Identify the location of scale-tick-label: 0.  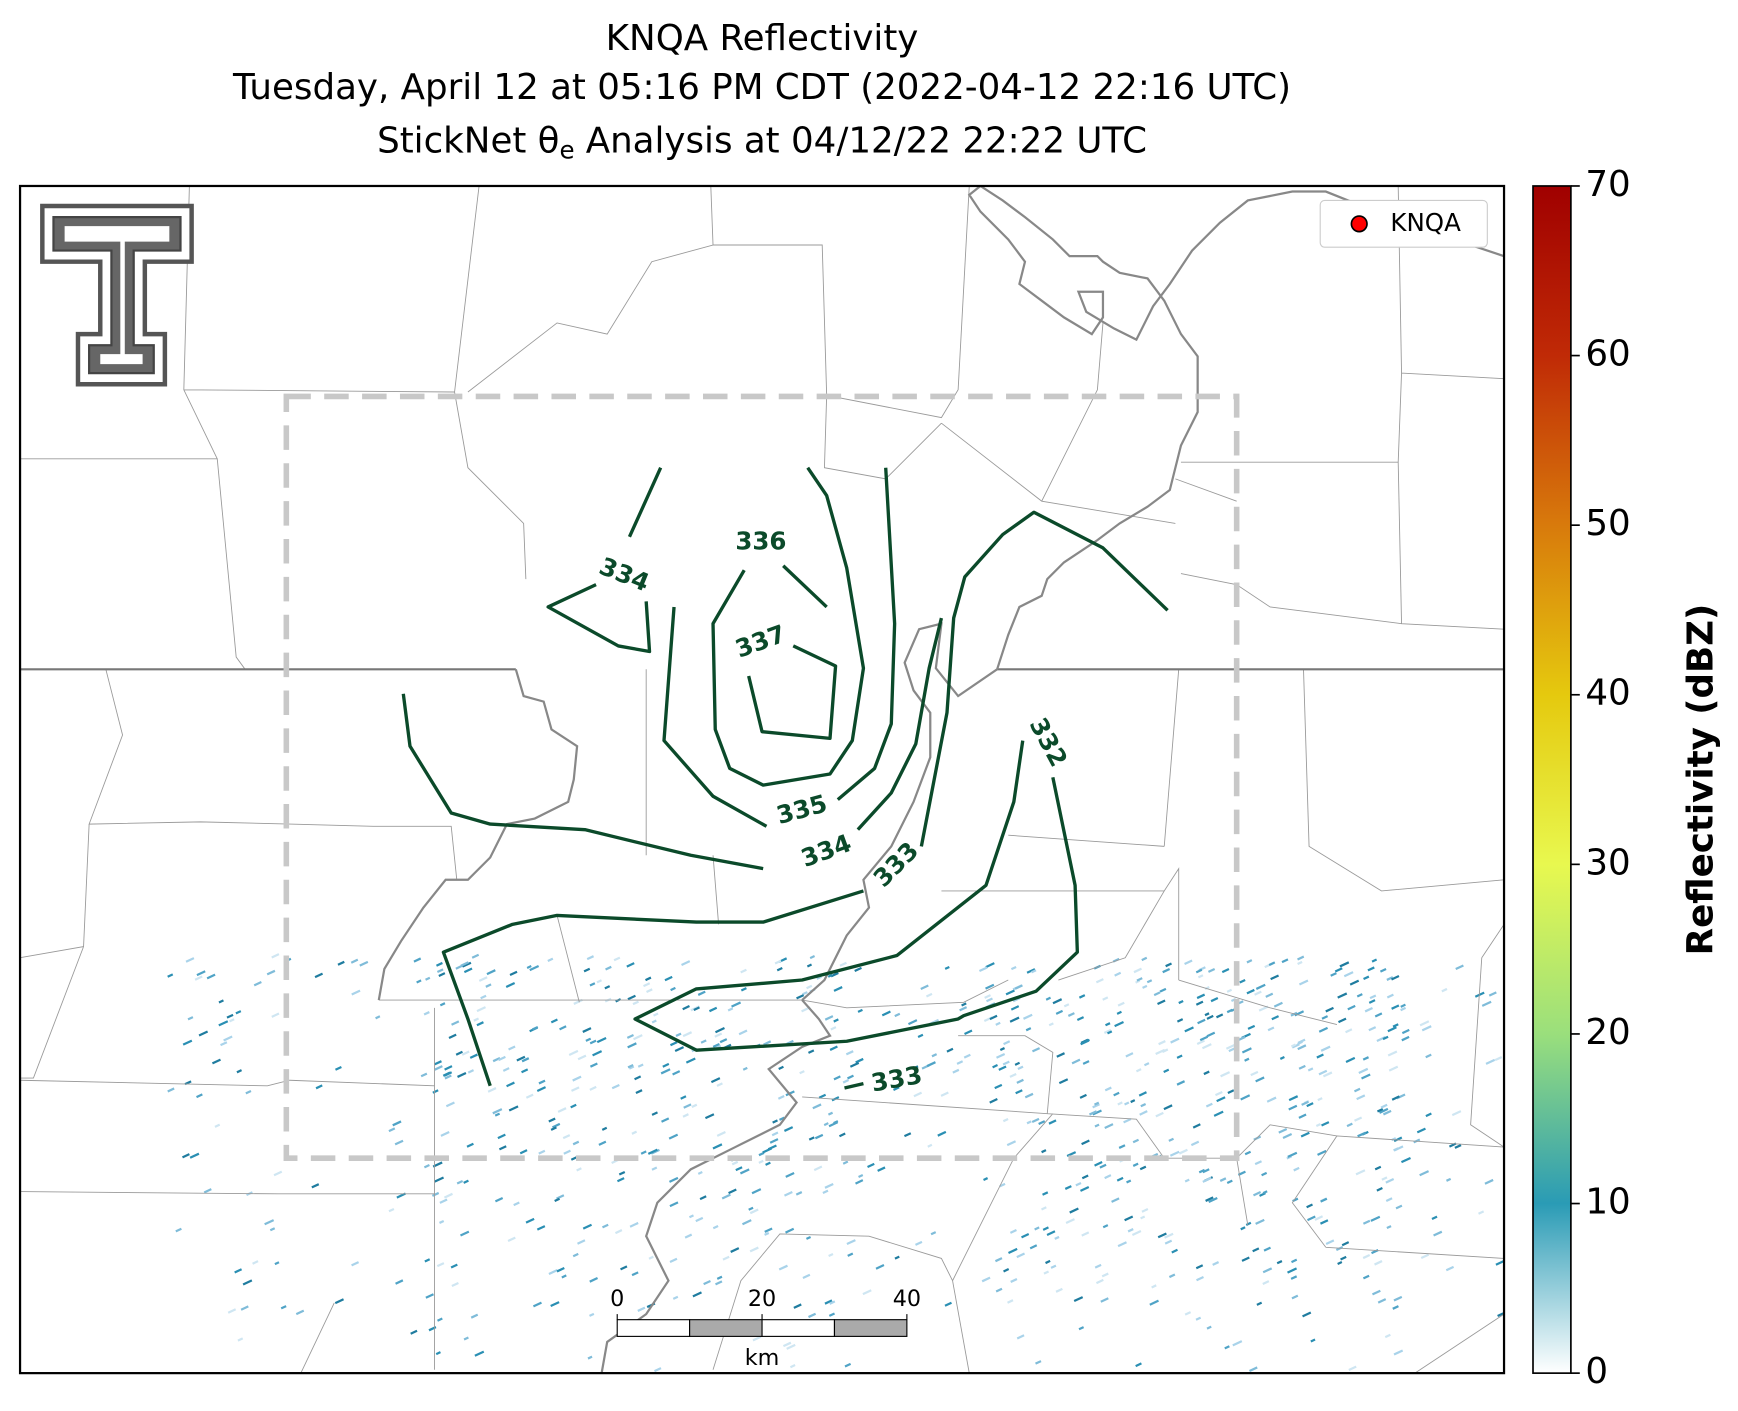
(617, 1299).